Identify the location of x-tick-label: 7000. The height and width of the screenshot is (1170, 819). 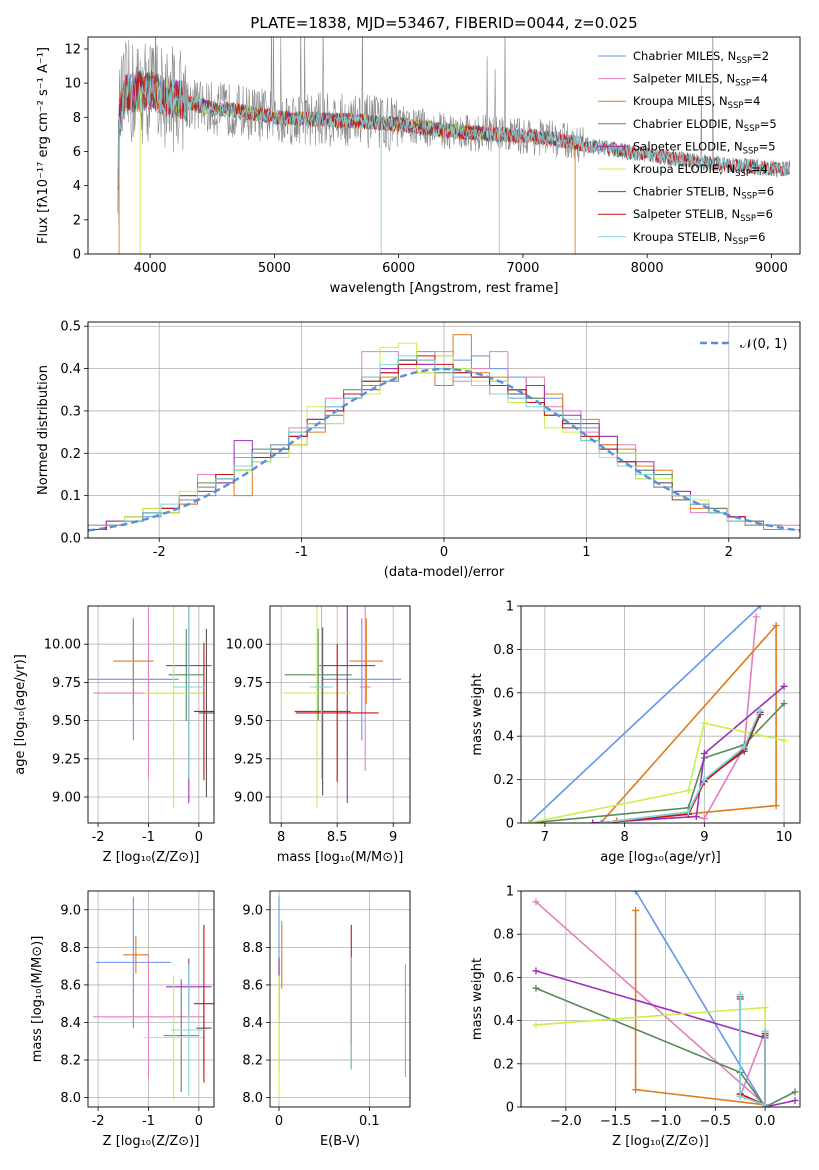
(522, 268).